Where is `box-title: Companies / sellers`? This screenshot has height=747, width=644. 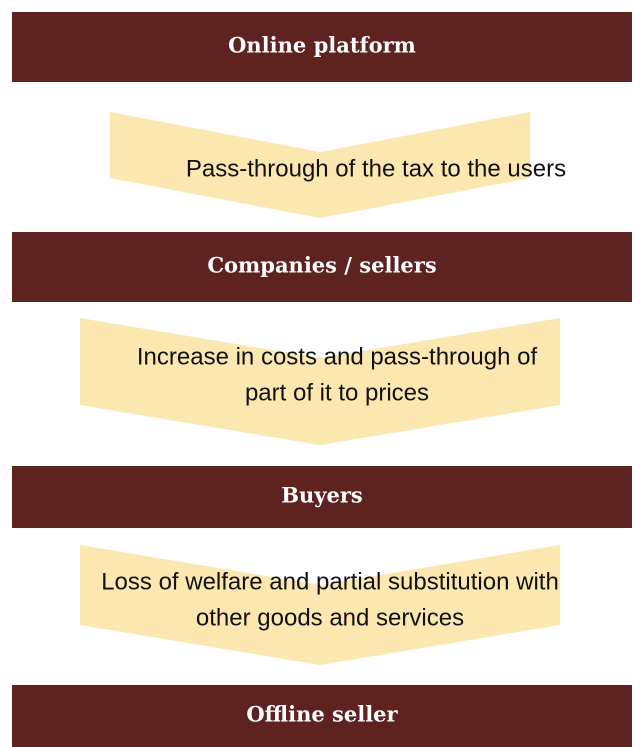
box-title: Companies / sellers is located at coordinates (321, 265).